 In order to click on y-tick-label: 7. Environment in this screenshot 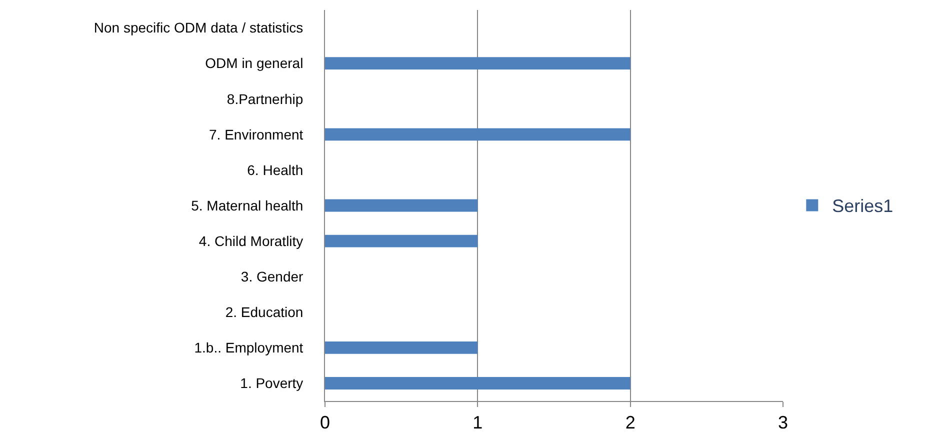, I will do `click(256, 134)`.